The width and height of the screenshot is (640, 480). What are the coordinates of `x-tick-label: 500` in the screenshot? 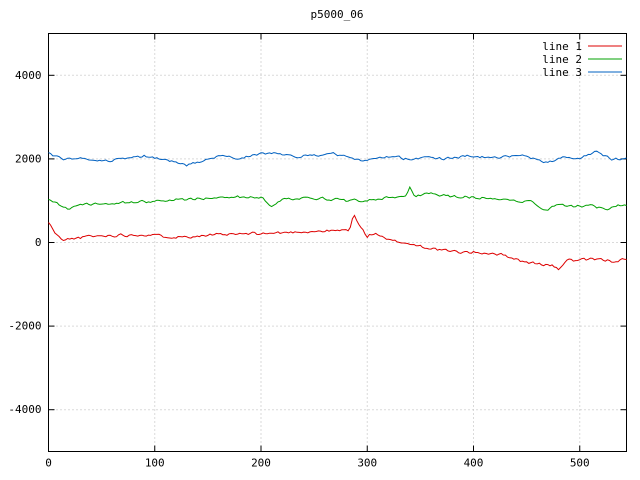 It's located at (580, 463).